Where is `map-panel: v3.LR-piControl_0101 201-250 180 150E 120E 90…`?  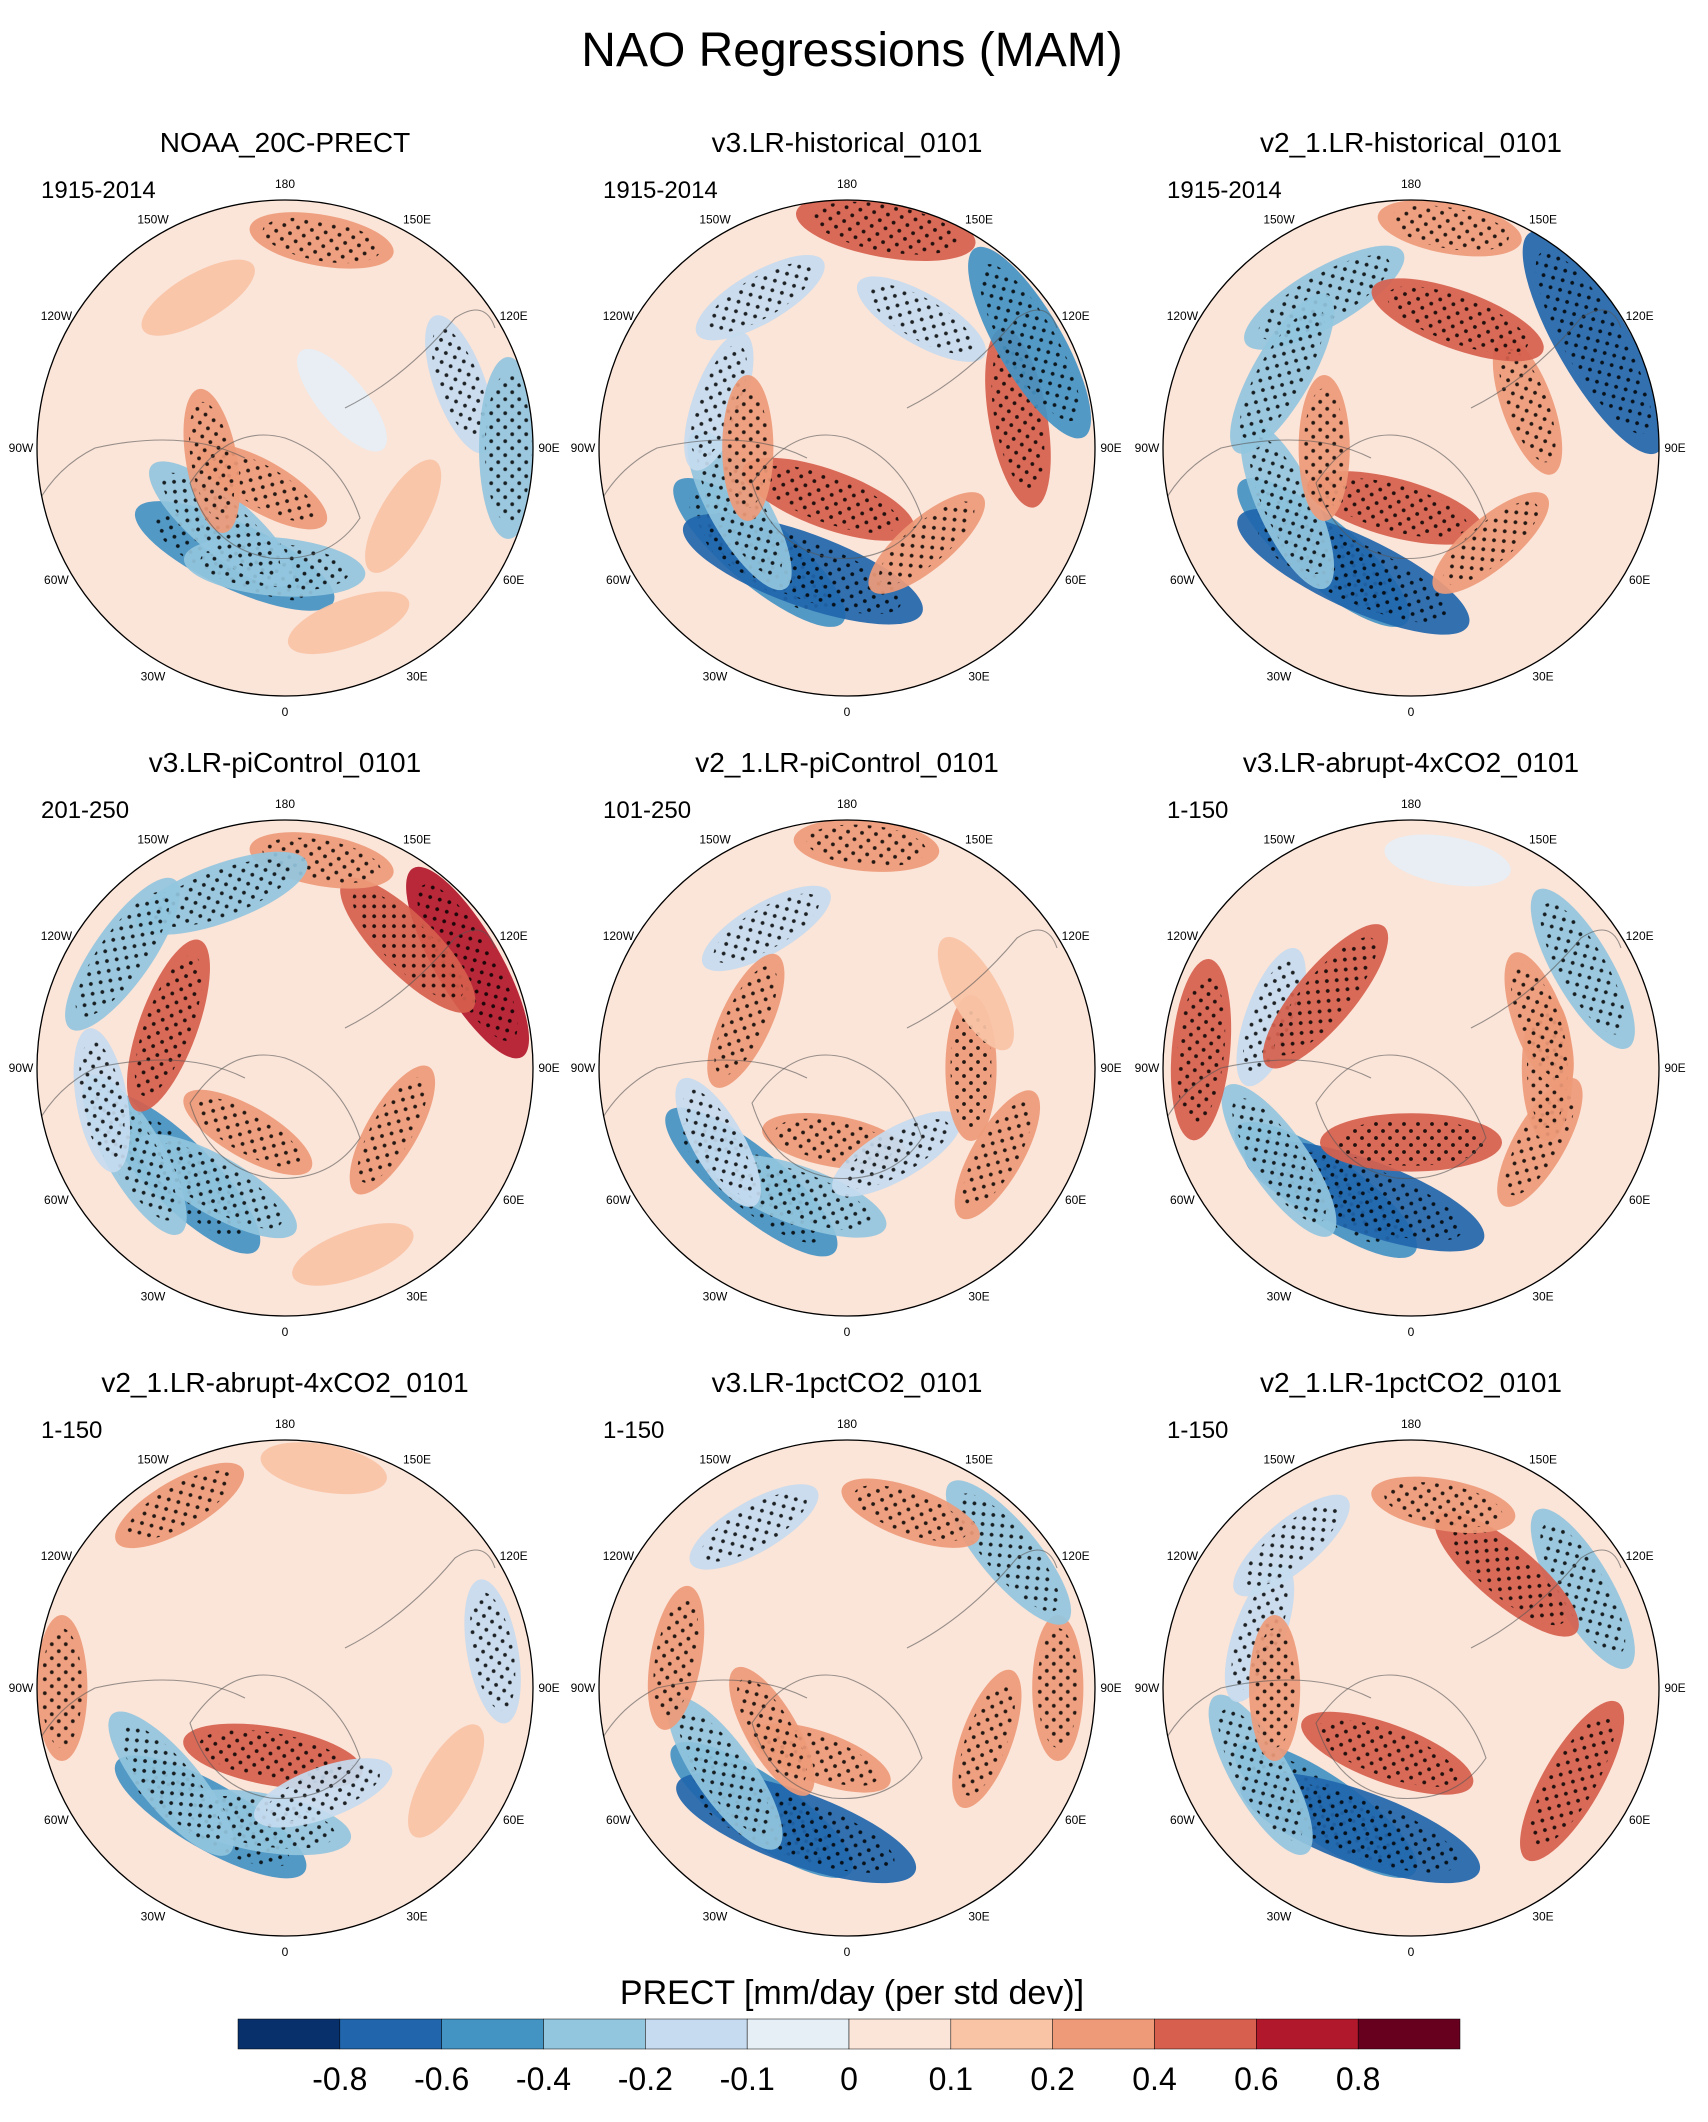 map-panel: v3.LR-piControl_0101 201-250 180 150E 120E 90… is located at coordinates (284, 1043).